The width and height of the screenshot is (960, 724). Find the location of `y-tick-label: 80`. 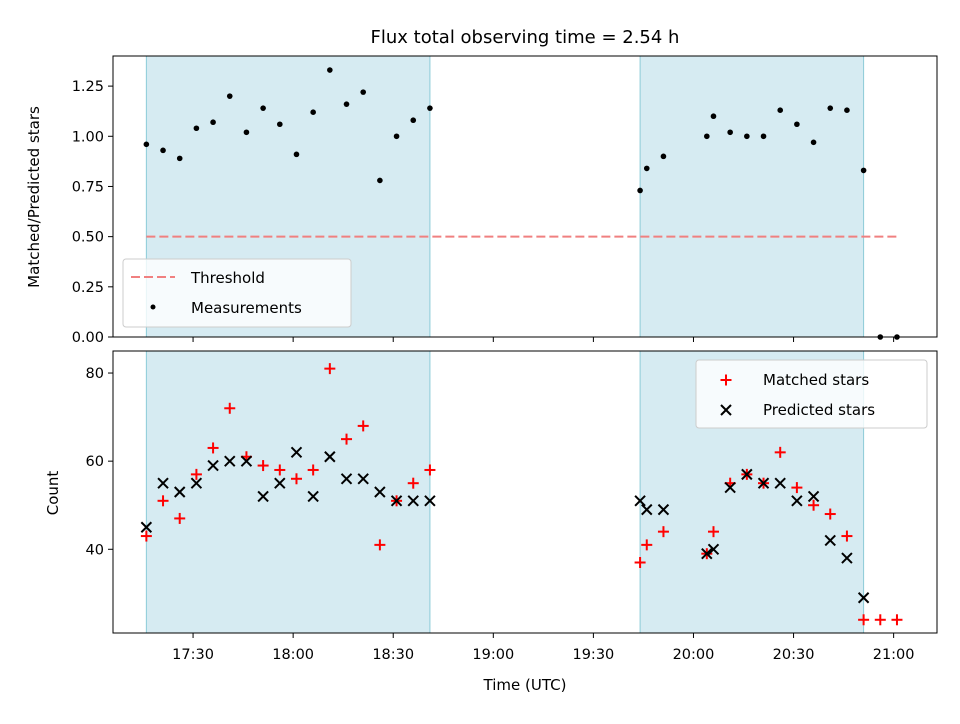

y-tick-label: 80 is located at coordinates (95, 374).